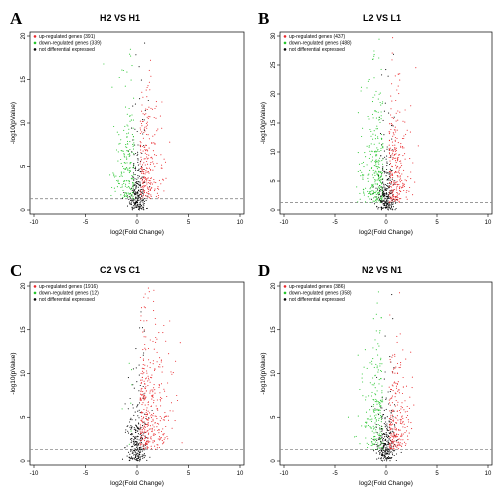  Describe the element at coordinates (34, 474) in the screenshot. I see `x-tick-label: -10` at that location.